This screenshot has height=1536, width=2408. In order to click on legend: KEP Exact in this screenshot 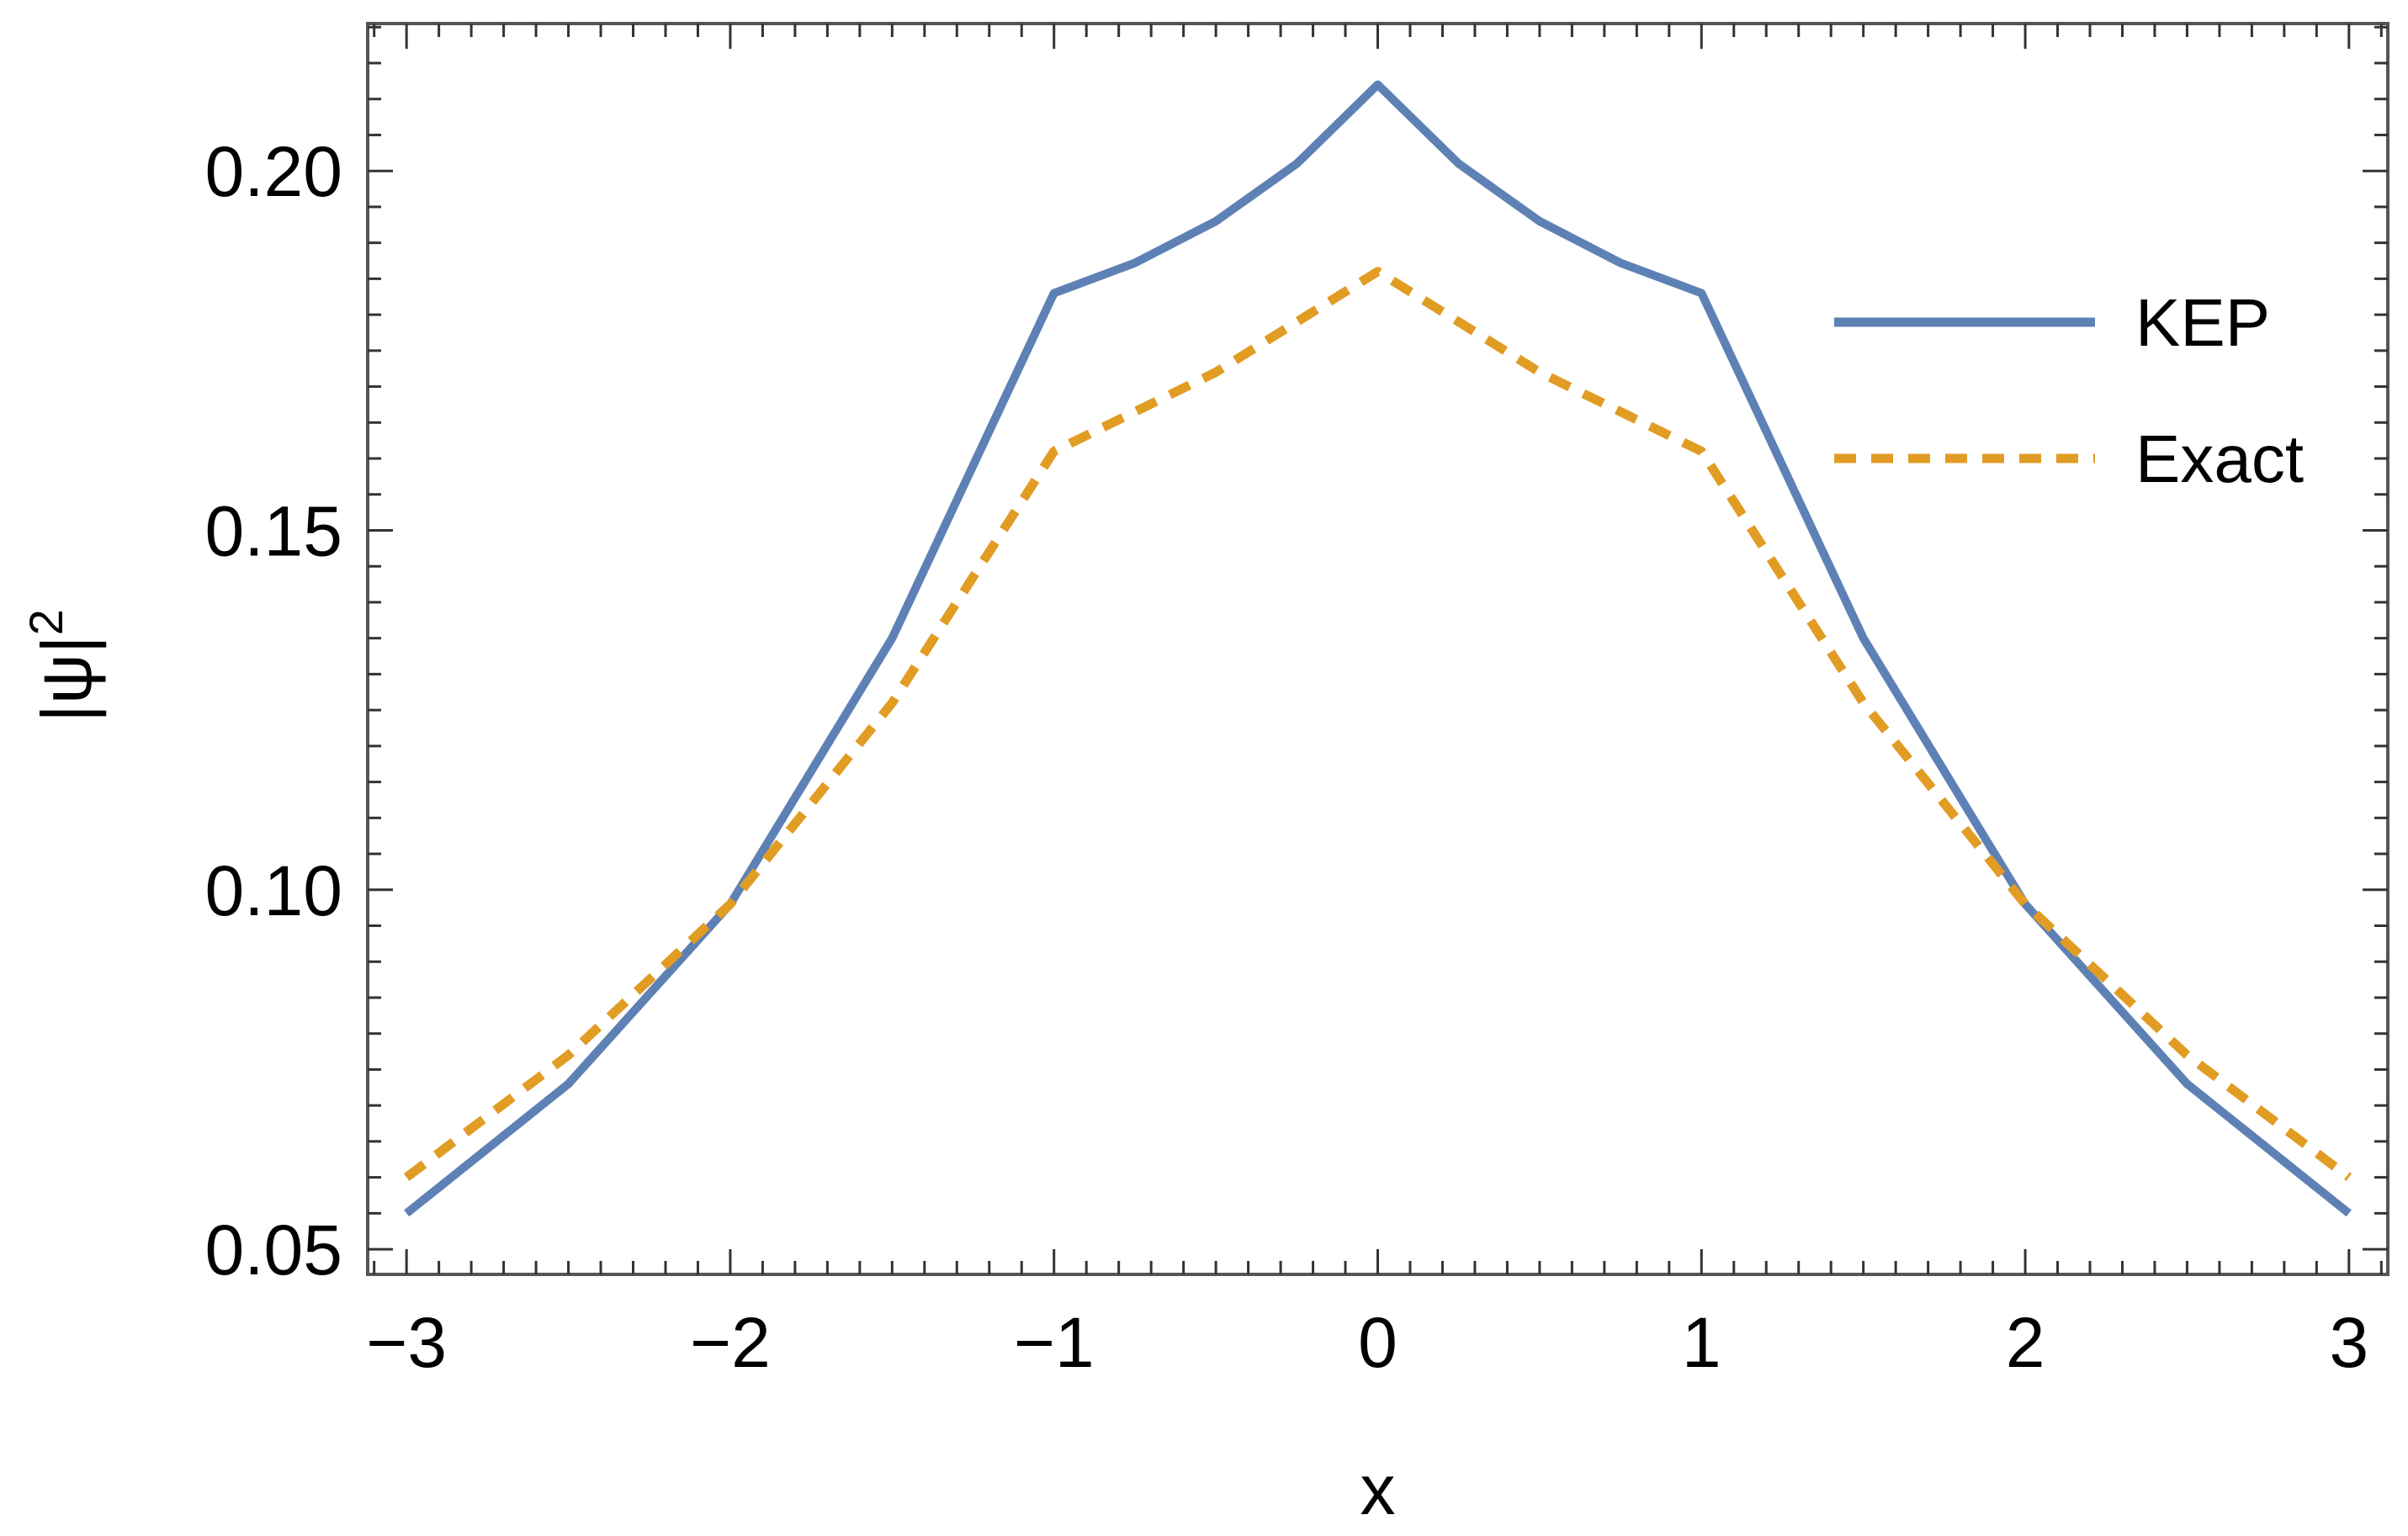, I will do `click(2069, 390)`.